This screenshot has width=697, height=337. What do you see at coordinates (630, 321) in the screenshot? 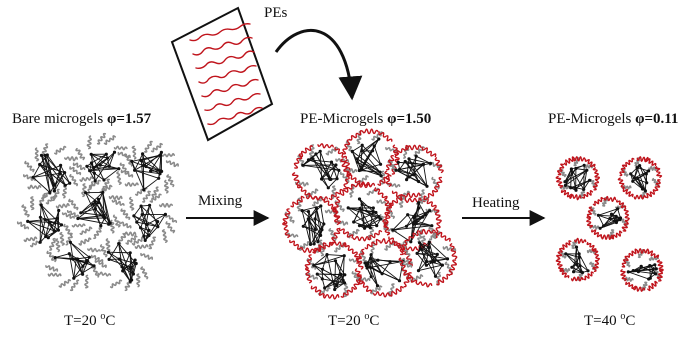
I see `panel3-temp-unit: C` at bounding box center [630, 321].